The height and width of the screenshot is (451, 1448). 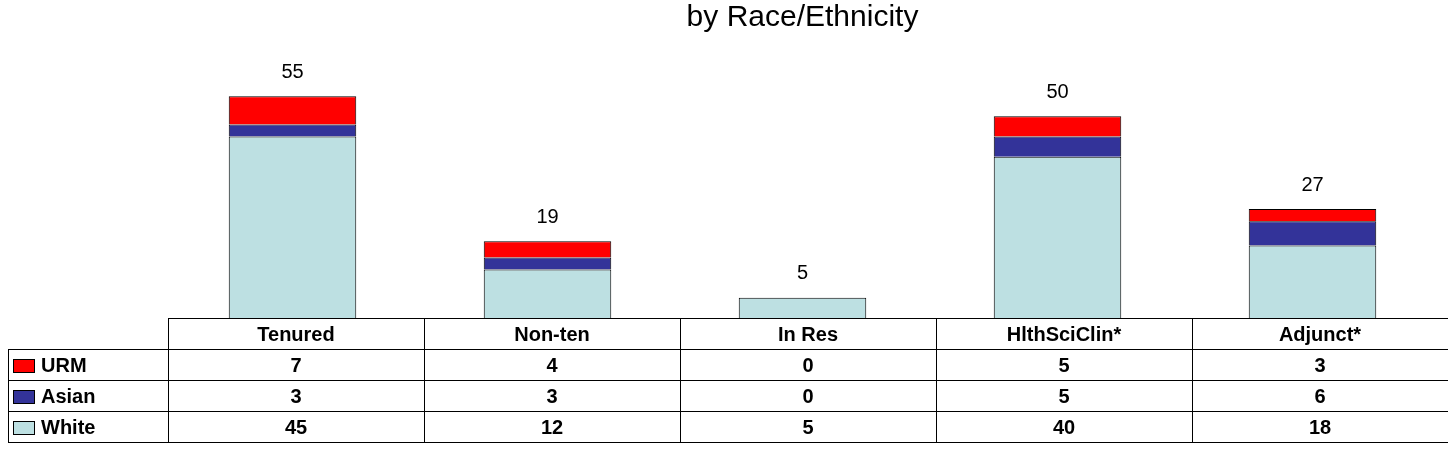 I want to click on data-label: 18, so click(x=1320, y=427).